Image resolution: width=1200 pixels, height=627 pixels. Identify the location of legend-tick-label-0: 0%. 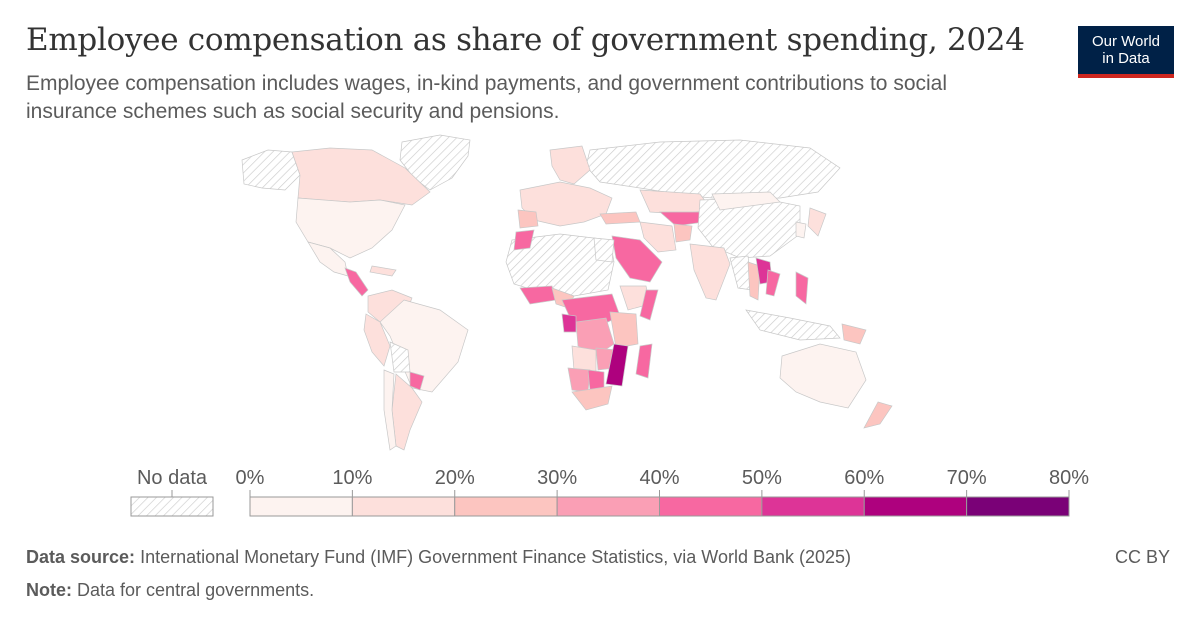
(250, 478).